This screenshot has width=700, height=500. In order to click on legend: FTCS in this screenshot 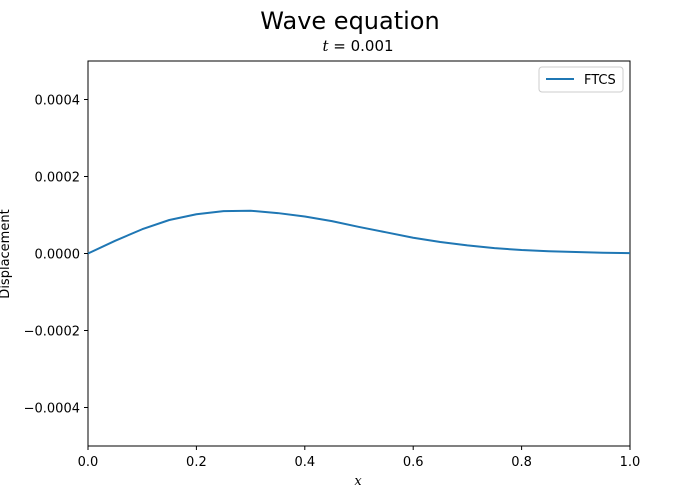, I will do `click(581, 79)`.